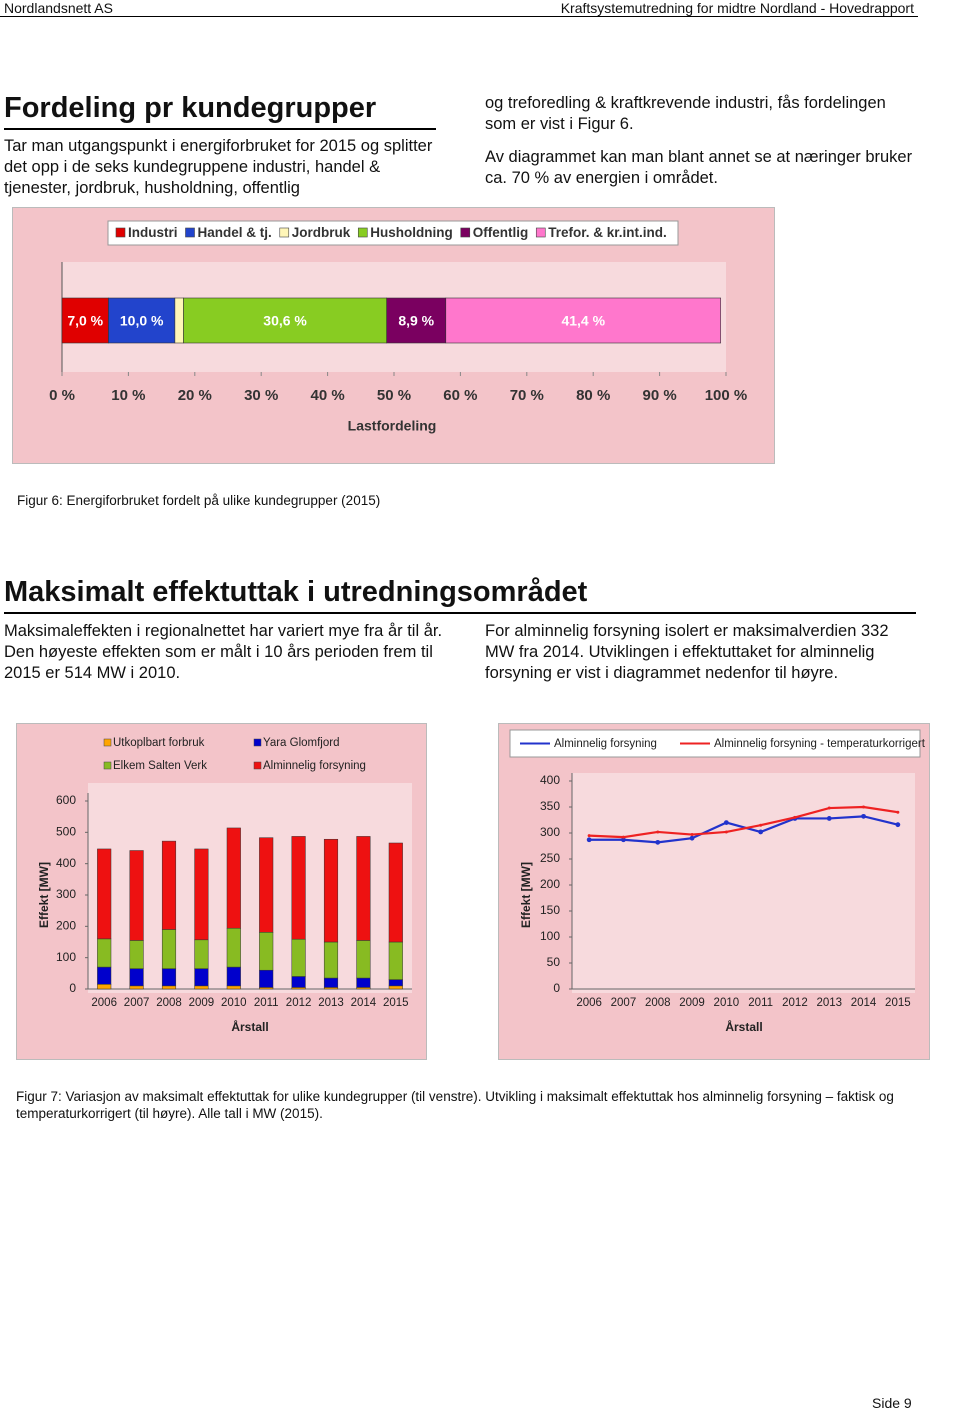 This screenshot has width=960, height=1412. What do you see at coordinates (66, 800) in the screenshot?
I see `y-tick-label: 600` at bounding box center [66, 800].